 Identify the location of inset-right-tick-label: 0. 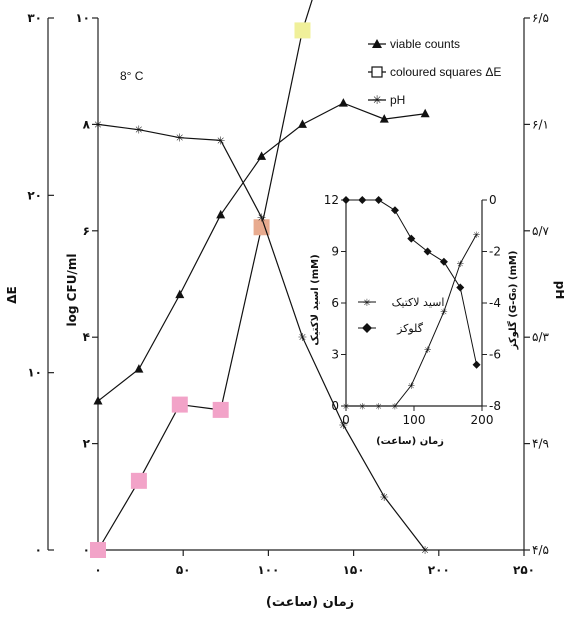
(493, 200).